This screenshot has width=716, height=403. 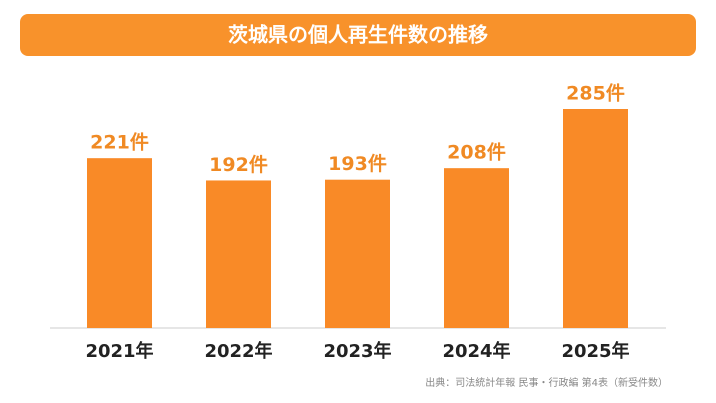 I want to click on x-tick-label: 2022年, so click(x=238, y=351).